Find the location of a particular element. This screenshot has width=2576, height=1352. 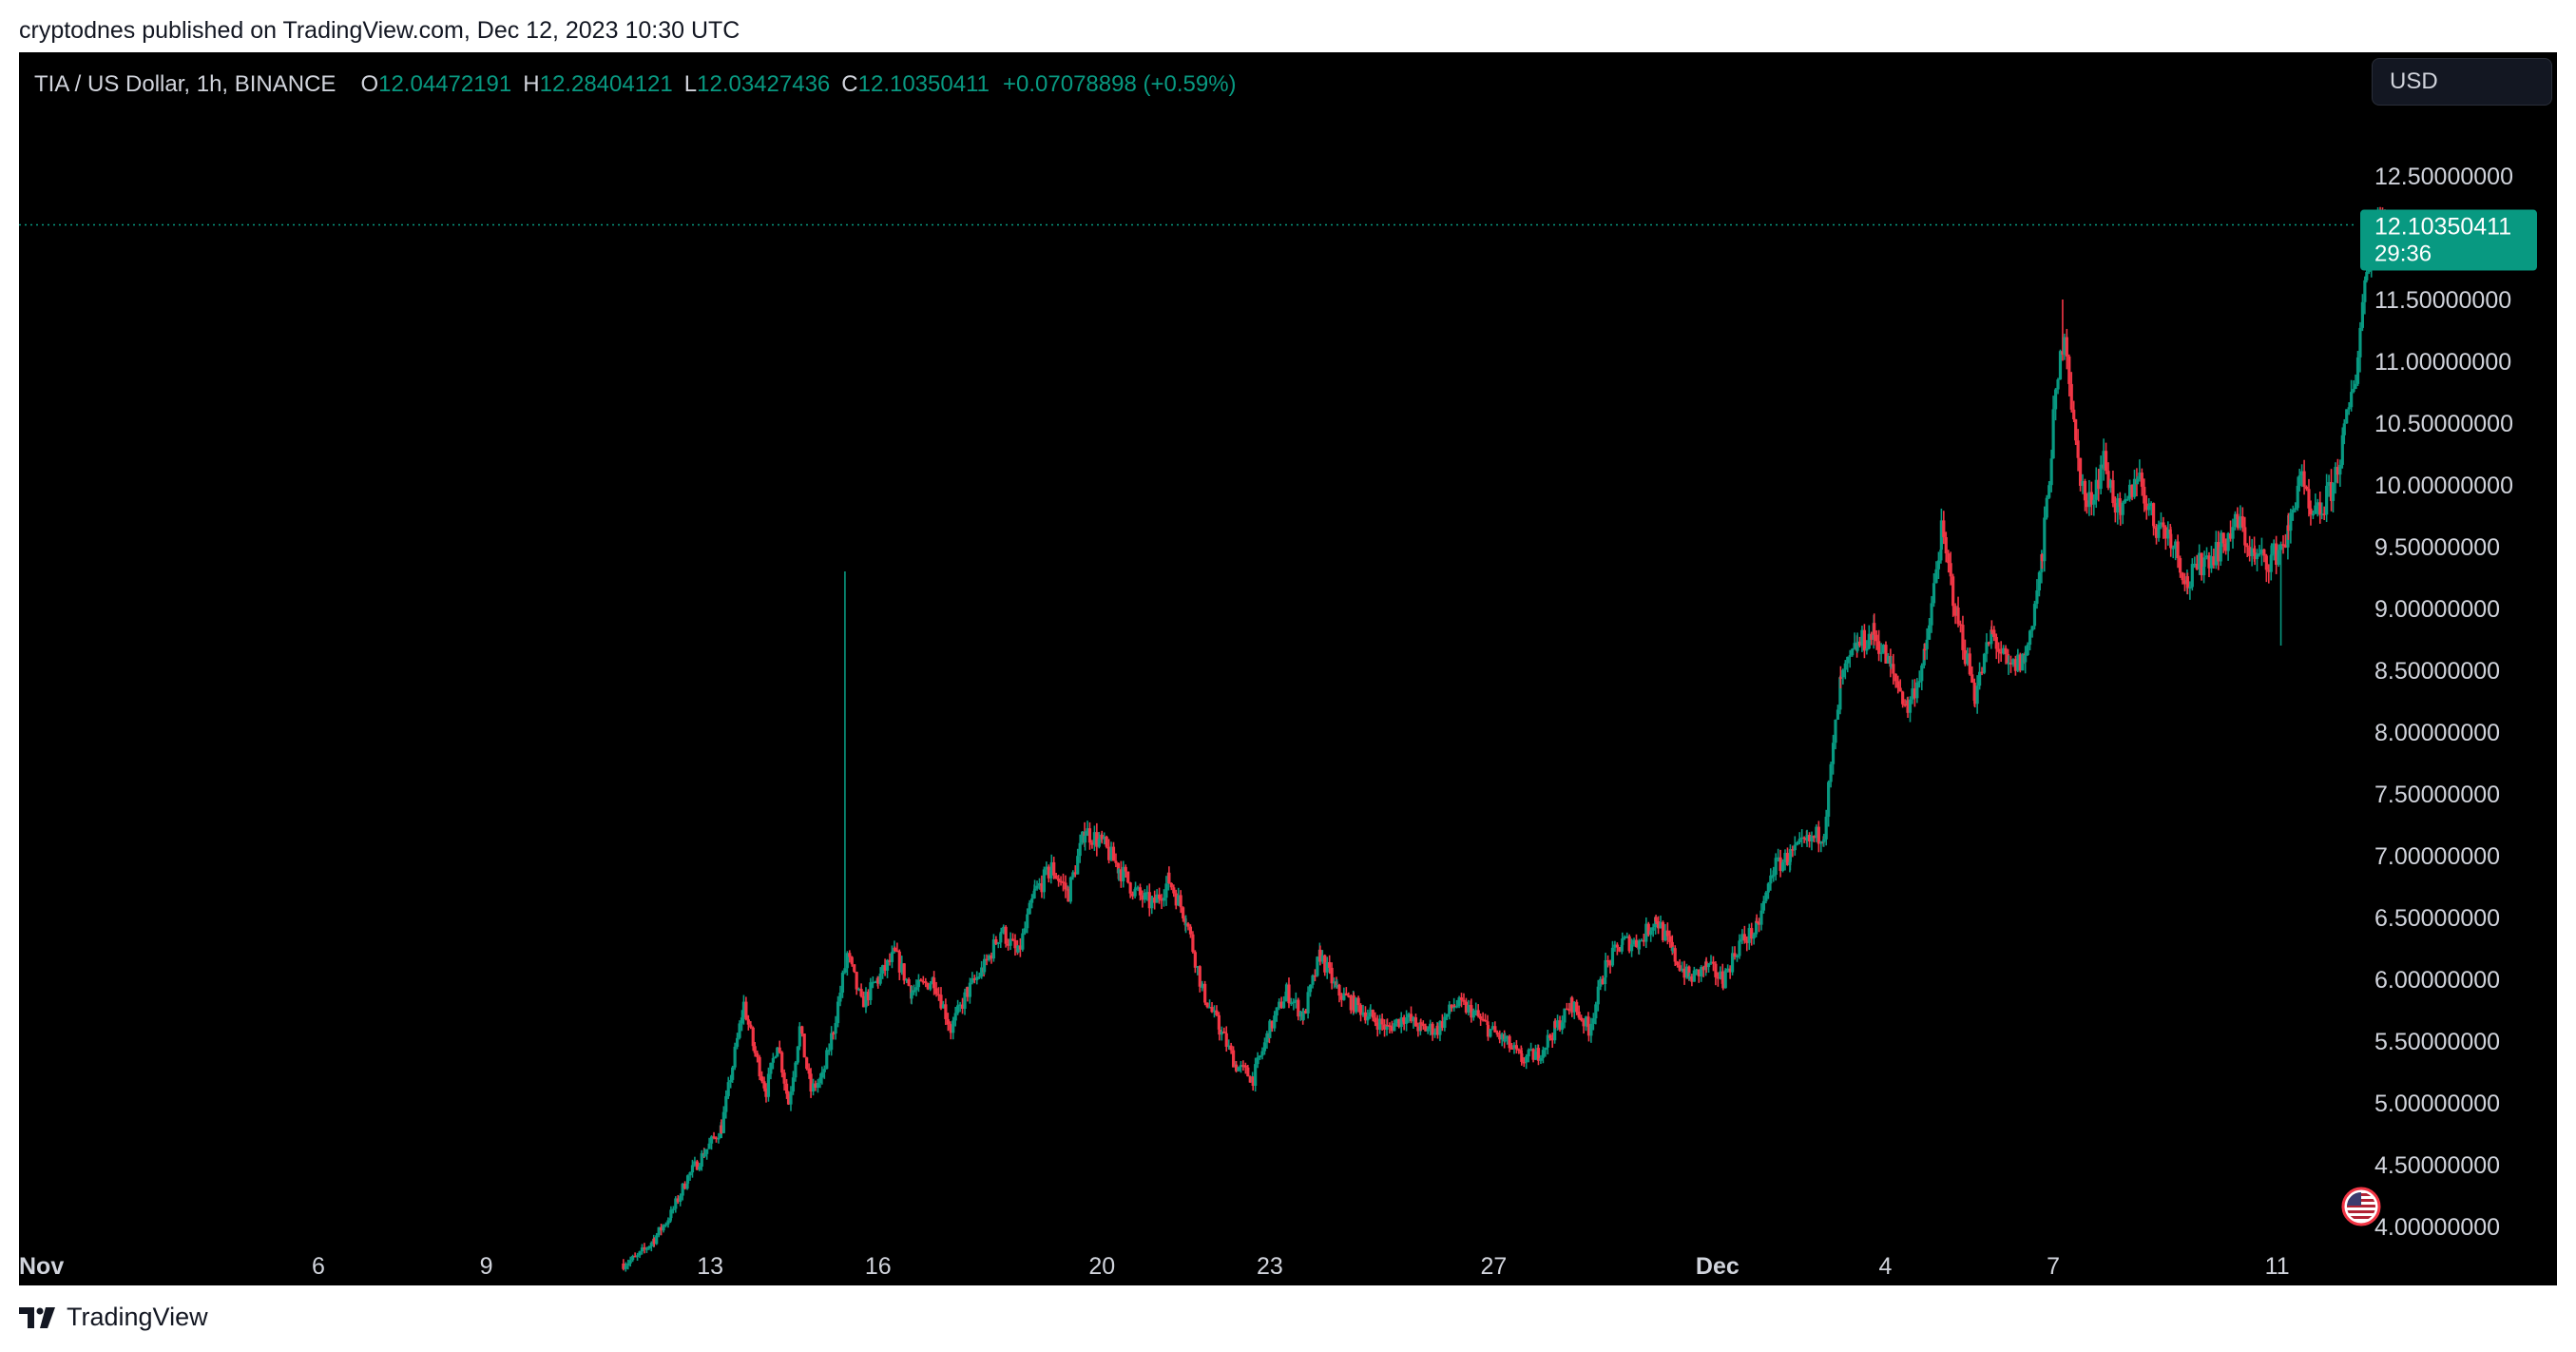

y-tick-label: 10.50000000 is located at coordinates (2443, 424).